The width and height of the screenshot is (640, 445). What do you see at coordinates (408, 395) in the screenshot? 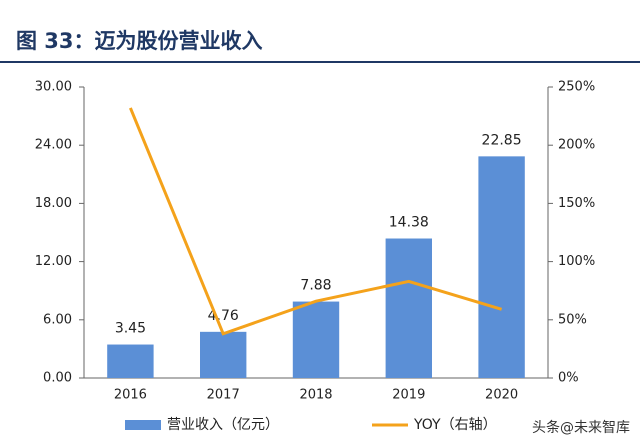
I see `x-tick-label: 2019` at bounding box center [408, 395].